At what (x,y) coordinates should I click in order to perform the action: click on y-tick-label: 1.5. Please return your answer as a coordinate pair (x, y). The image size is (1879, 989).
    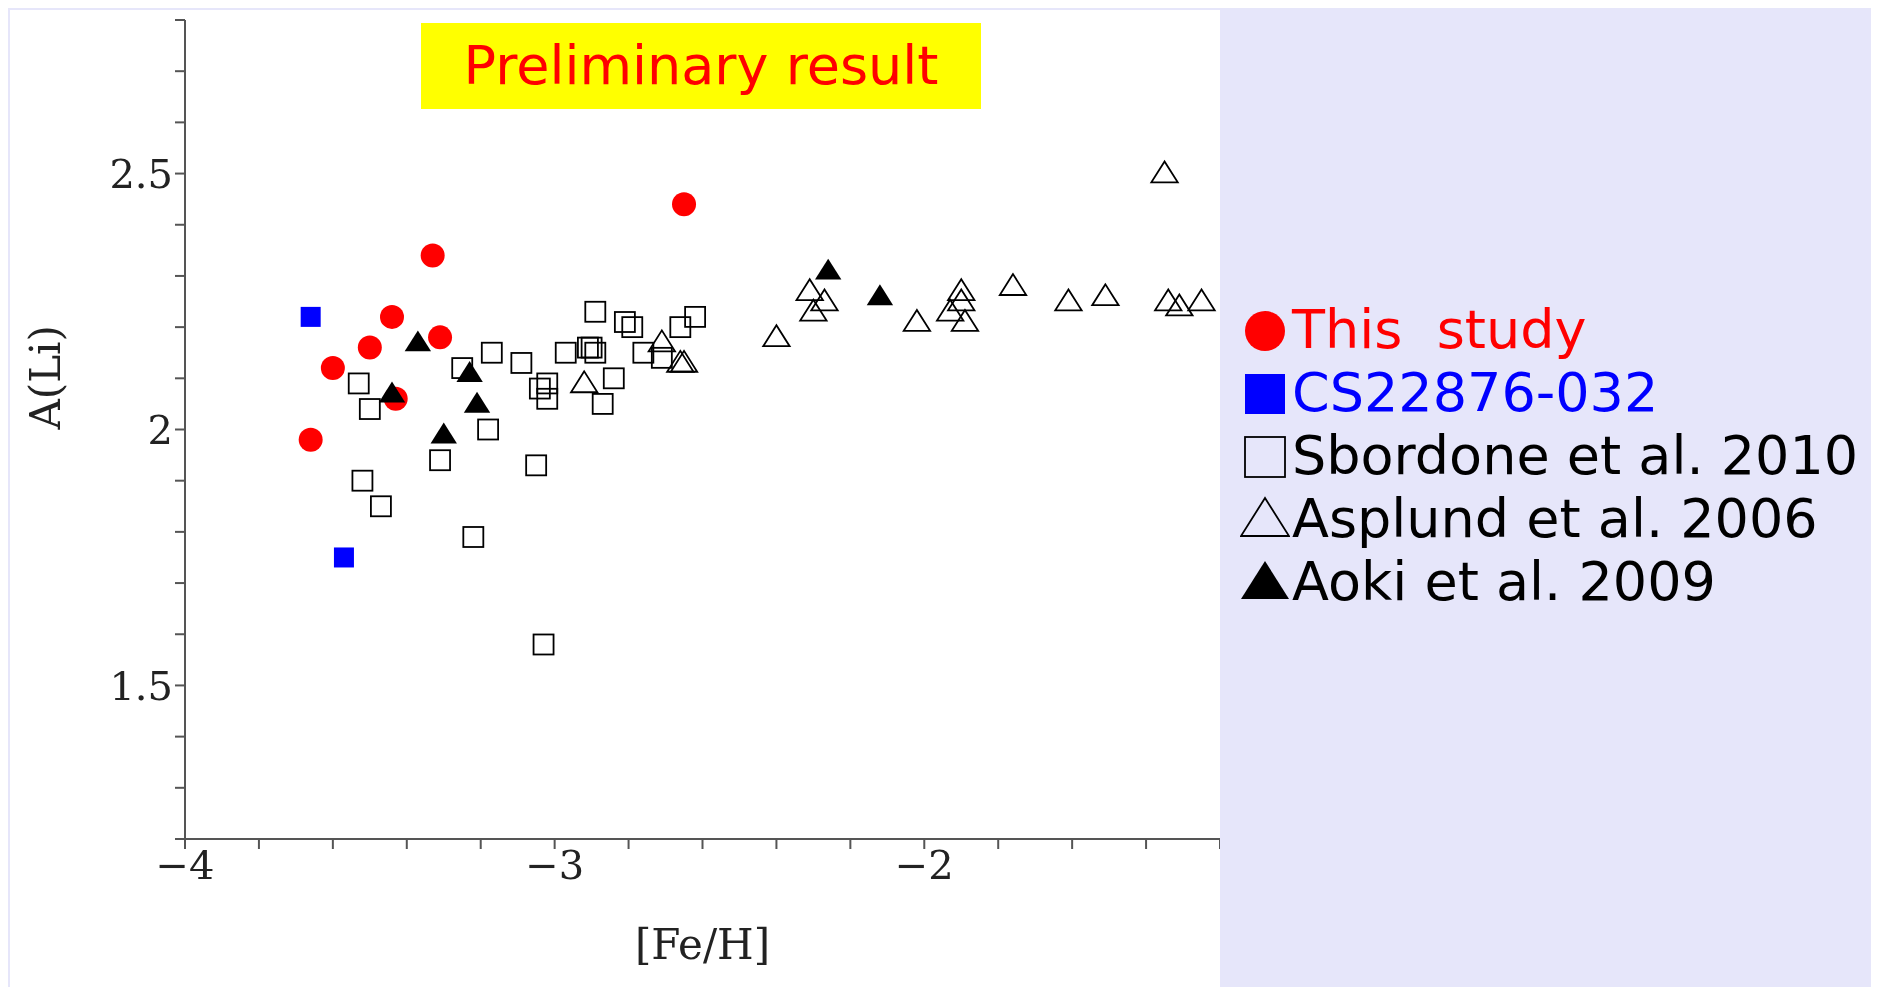
    Looking at the image, I should click on (141, 685).